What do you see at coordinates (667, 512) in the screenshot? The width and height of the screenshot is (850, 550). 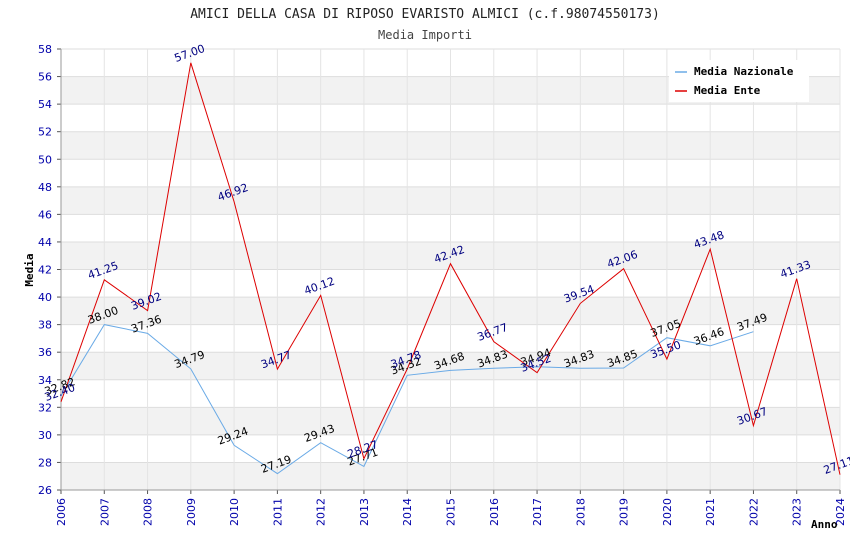 I see `x-tick-label: 2020` at bounding box center [667, 512].